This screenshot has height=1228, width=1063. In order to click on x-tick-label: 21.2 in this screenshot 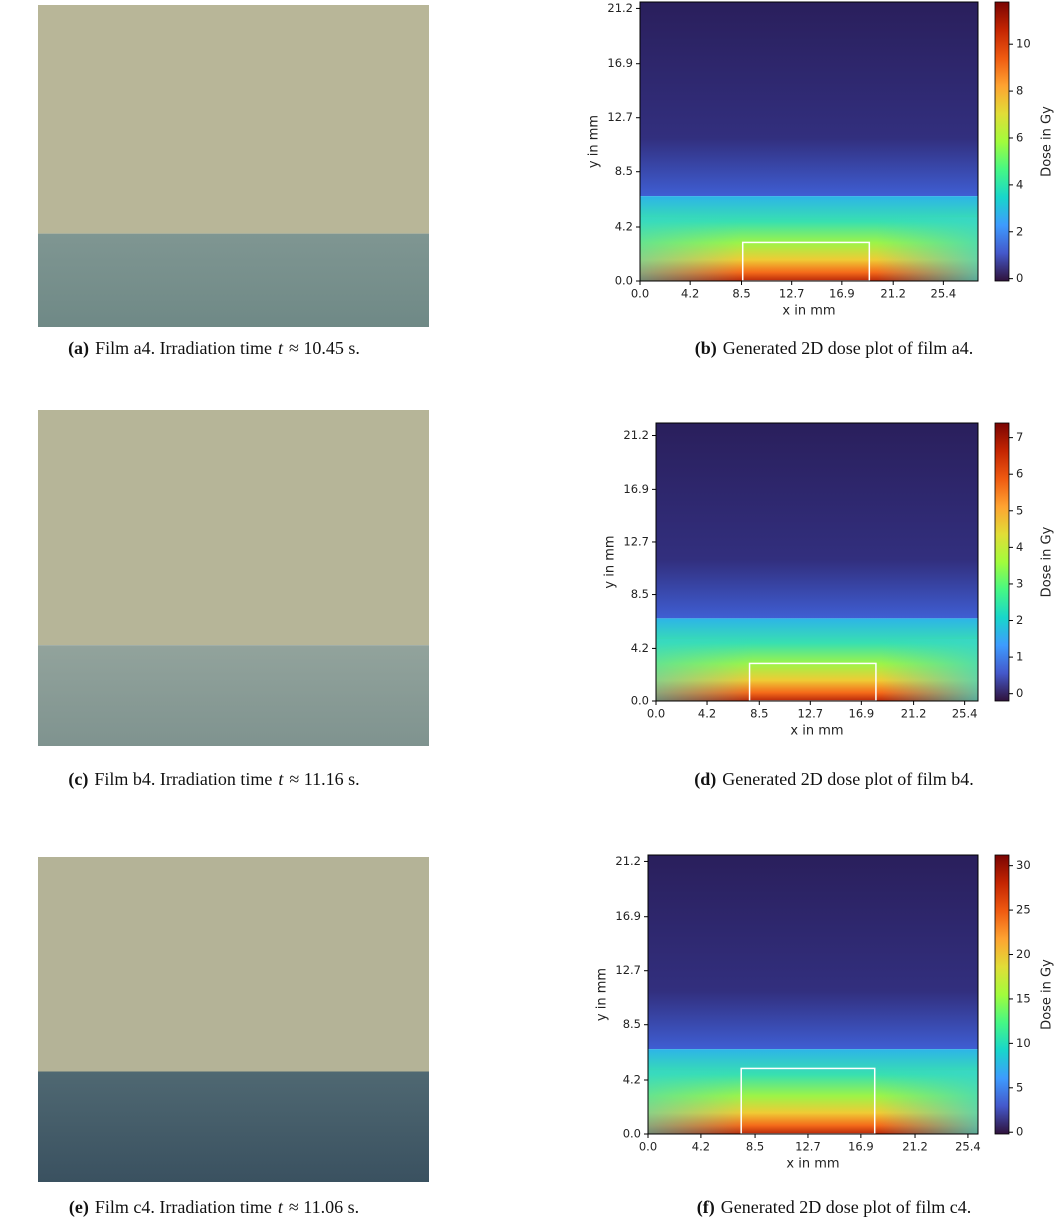, I will do `click(915, 1147)`.